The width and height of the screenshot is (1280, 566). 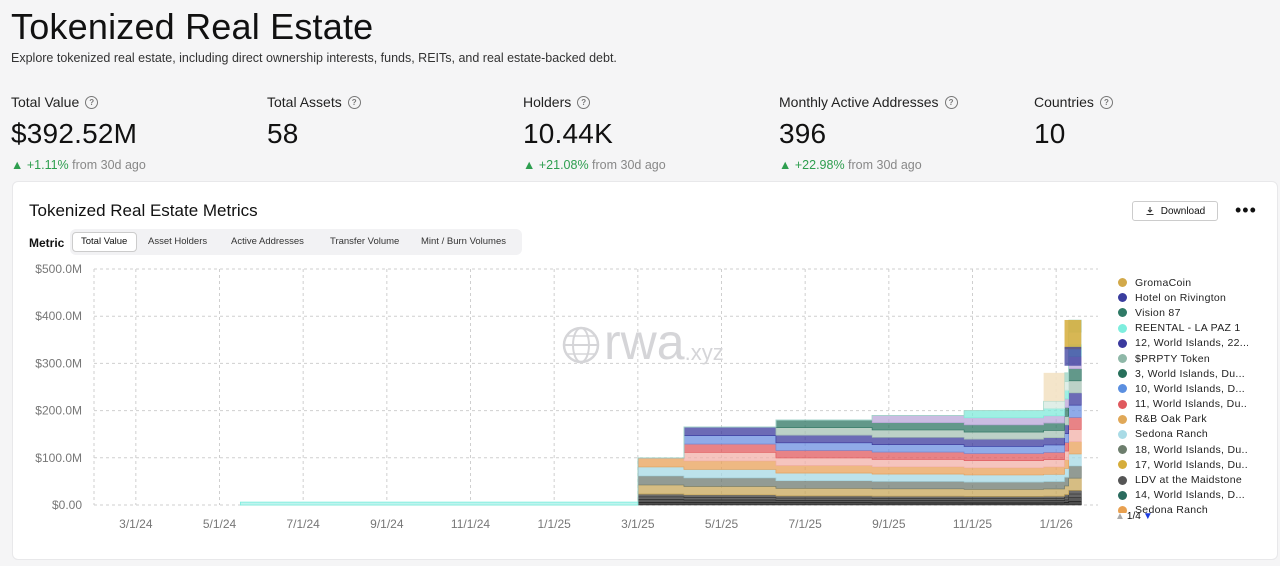 What do you see at coordinates (470, 524) in the screenshot?
I see `x-tick-label: 11/1/24` at bounding box center [470, 524].